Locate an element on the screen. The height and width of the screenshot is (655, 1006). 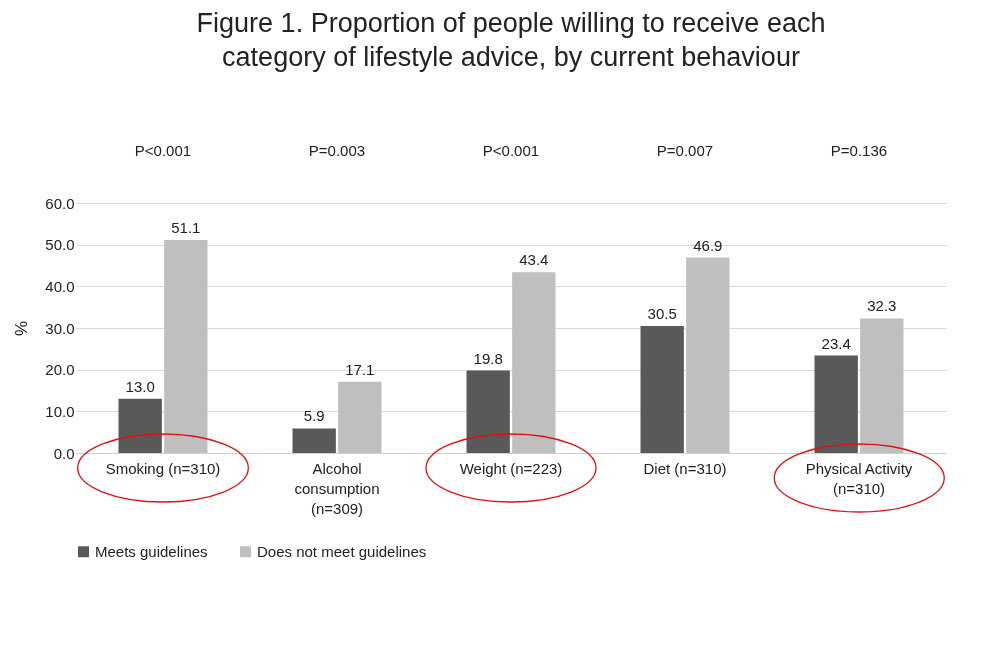
y-tick-label: 10.0 is located at coordinates (60, 411).